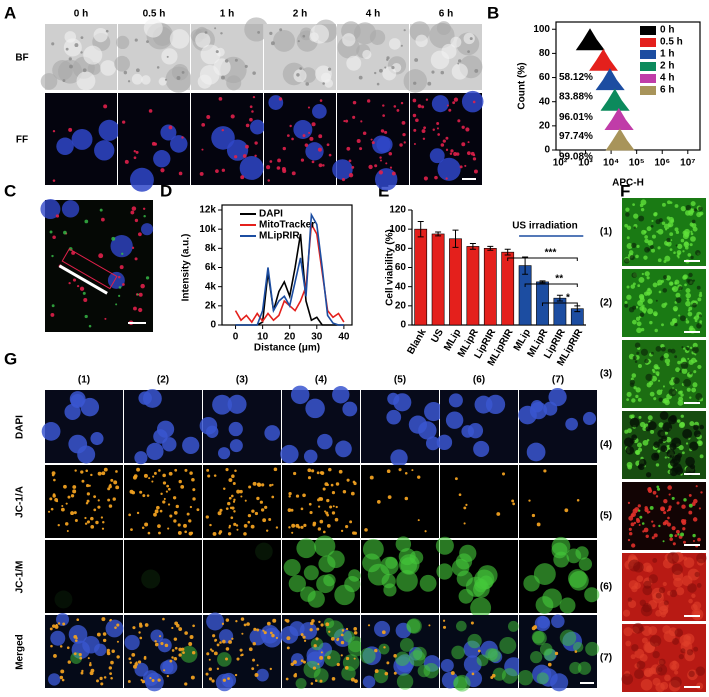  What do you see at coordinates (667, 30) in the screenshot?
I see `legend-label: 0 h` at bounding box center [667, 30].